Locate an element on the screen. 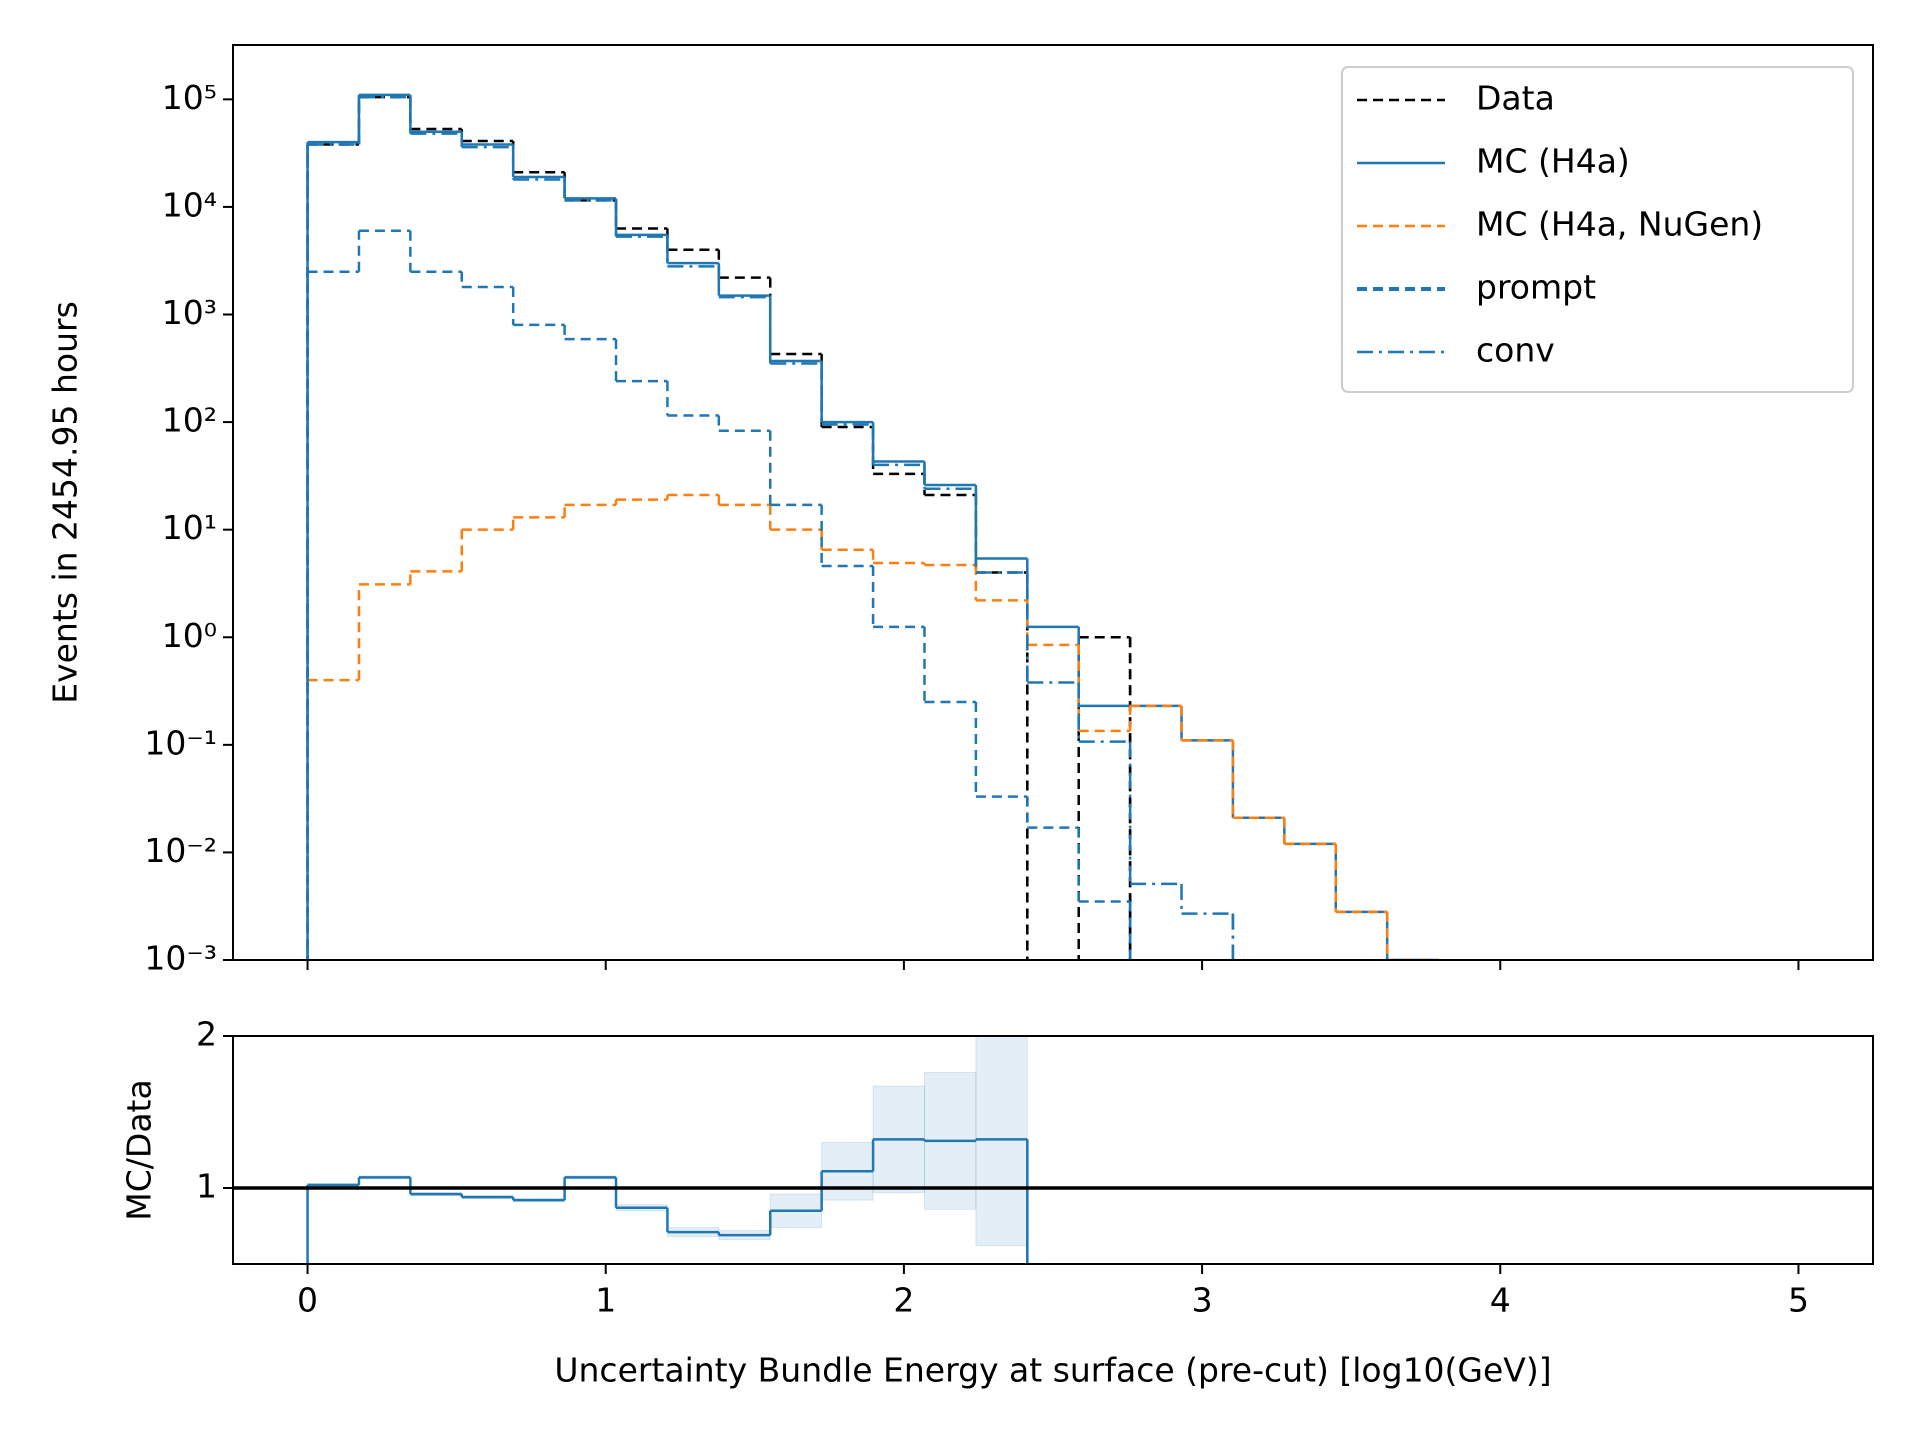 The width and height of the screenshot is (1920, 1440). legend-label: MC (H4a) is located at coordinates (1553, 161).